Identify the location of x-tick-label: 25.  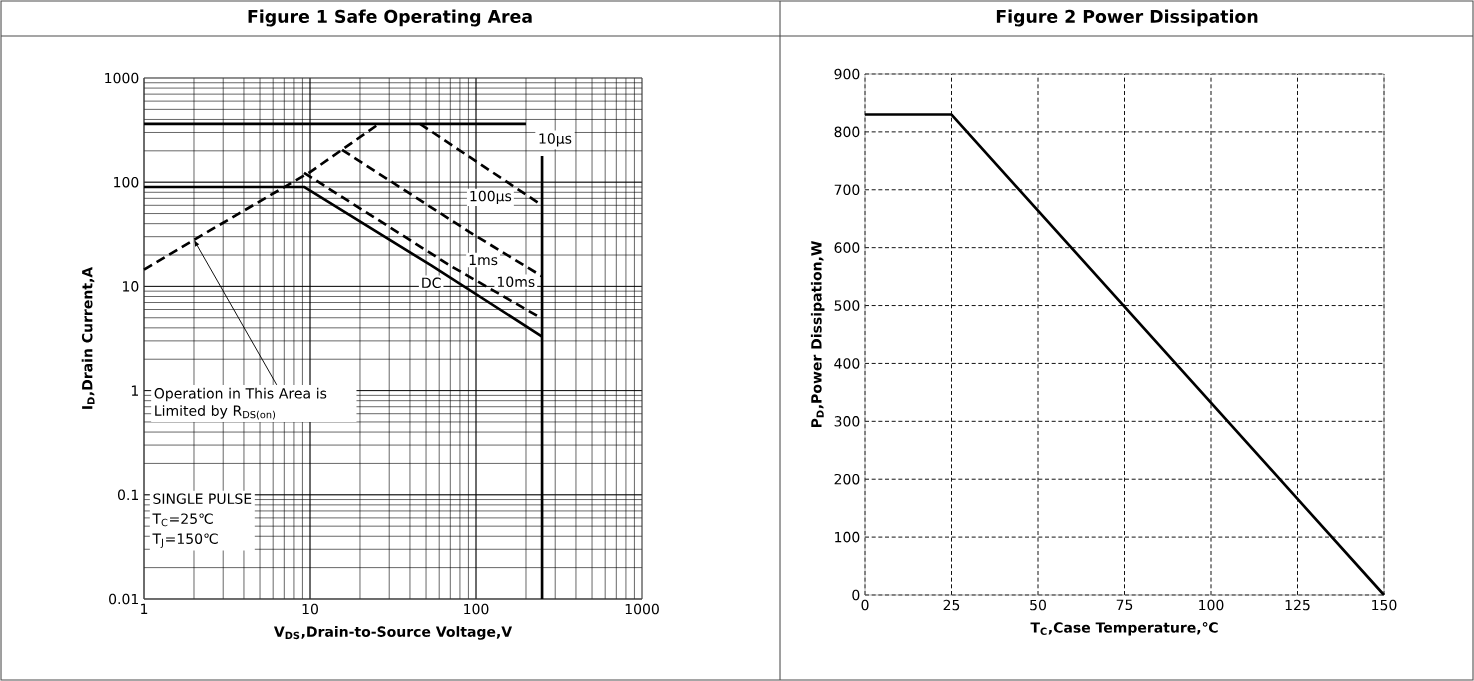
(951, 605).